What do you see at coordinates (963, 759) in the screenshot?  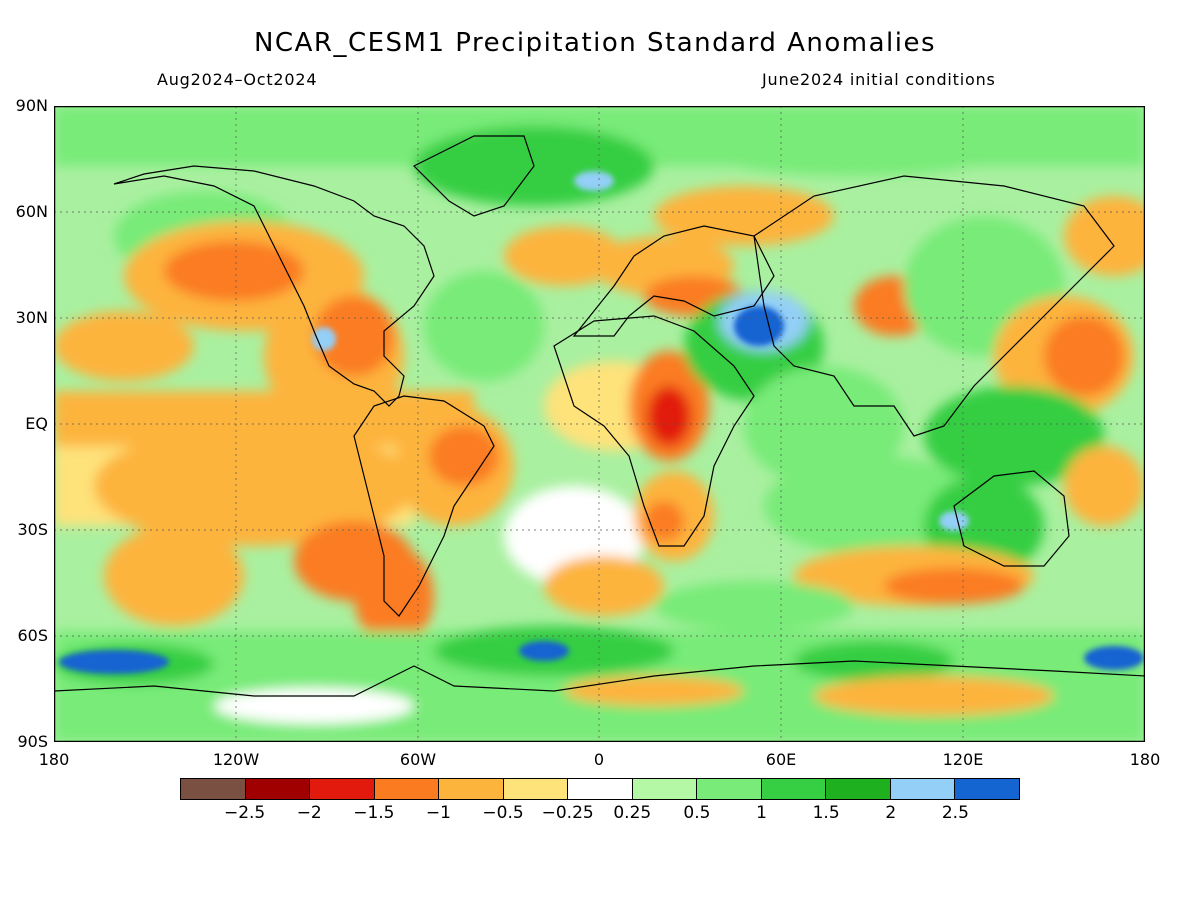 I see `lon-label: 120E` at bounding box center [963, 759].